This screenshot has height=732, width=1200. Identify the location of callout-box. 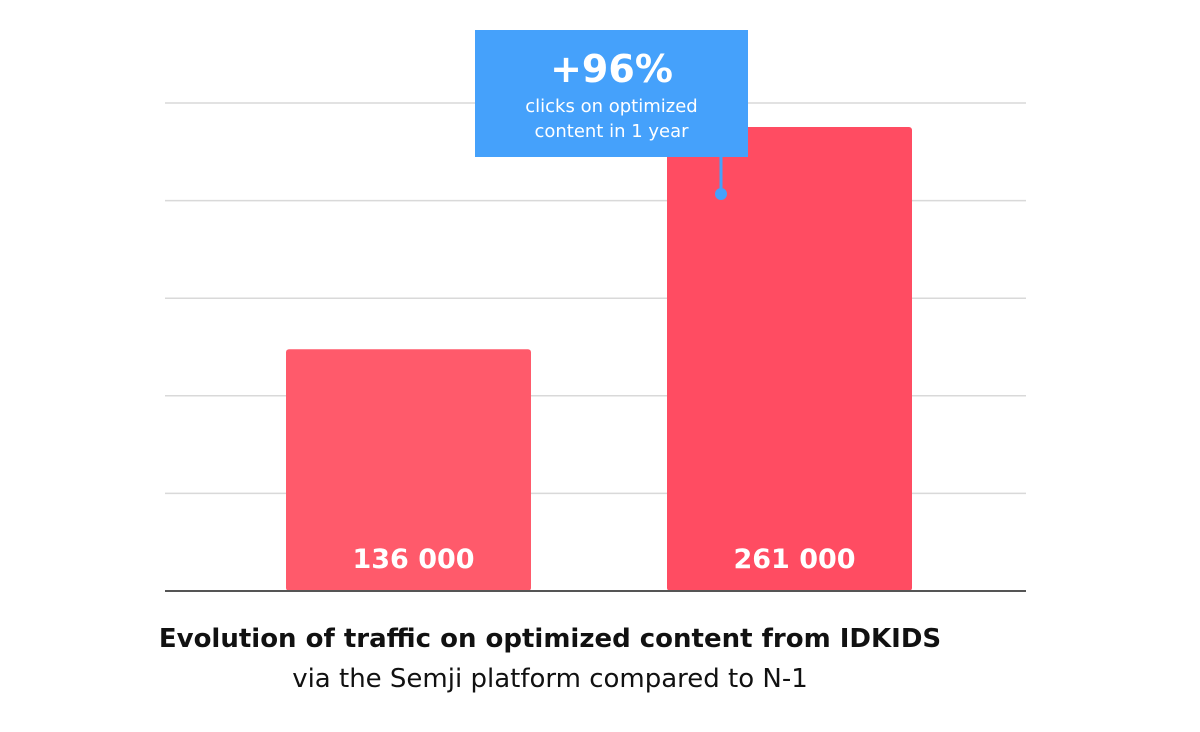
(611, 93).